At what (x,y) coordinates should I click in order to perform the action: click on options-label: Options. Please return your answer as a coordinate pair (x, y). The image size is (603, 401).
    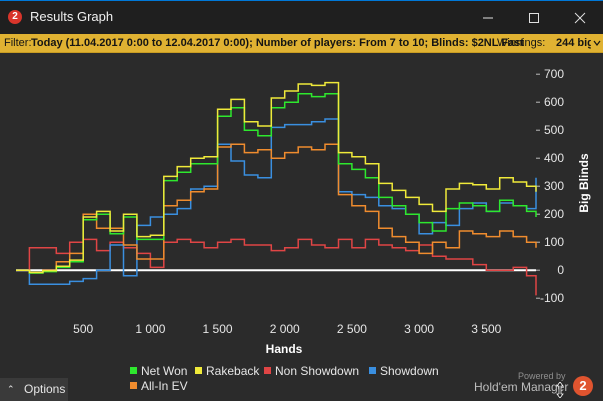
    Looking at the image, I should click on (45, 389).